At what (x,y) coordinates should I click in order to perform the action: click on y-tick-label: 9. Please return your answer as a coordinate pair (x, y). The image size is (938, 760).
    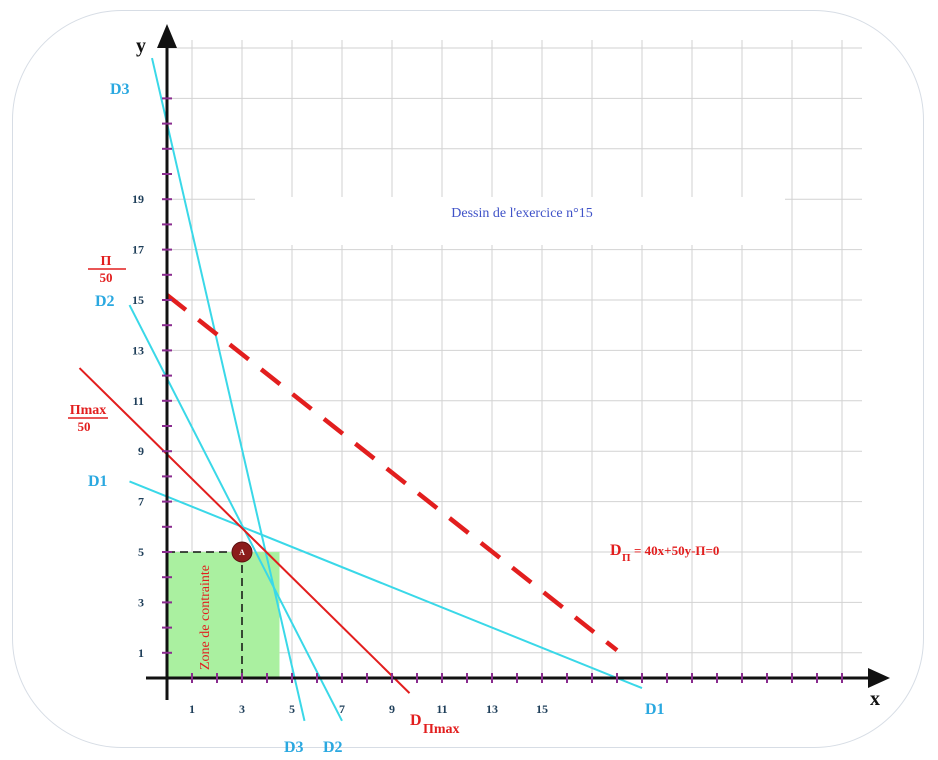
    Looking at the image, I should click on (141, 451).